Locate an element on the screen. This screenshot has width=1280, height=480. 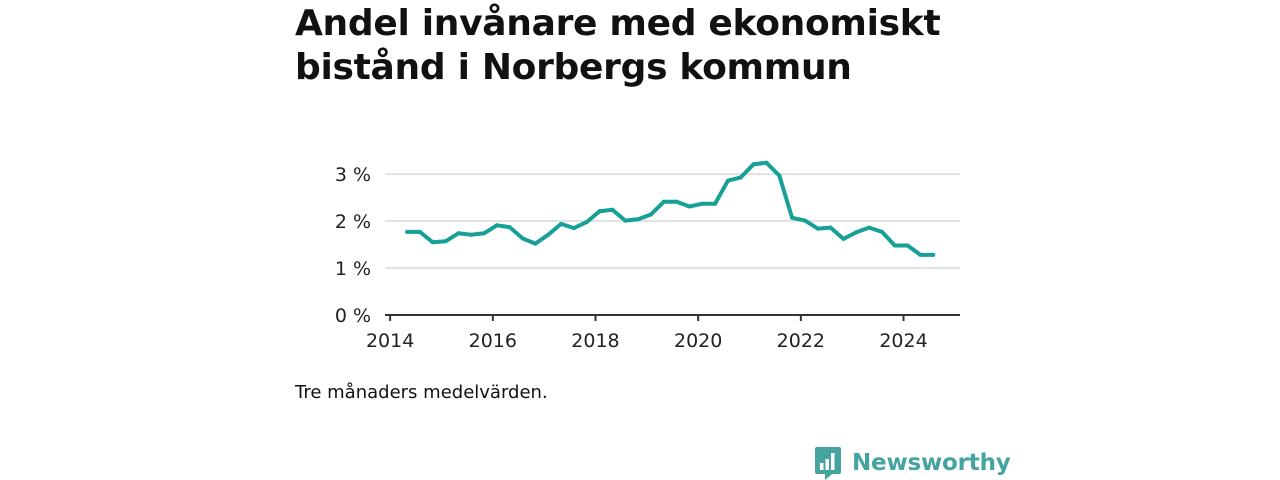
y-tick-label: 1 % is located at coordinates (353, 269).